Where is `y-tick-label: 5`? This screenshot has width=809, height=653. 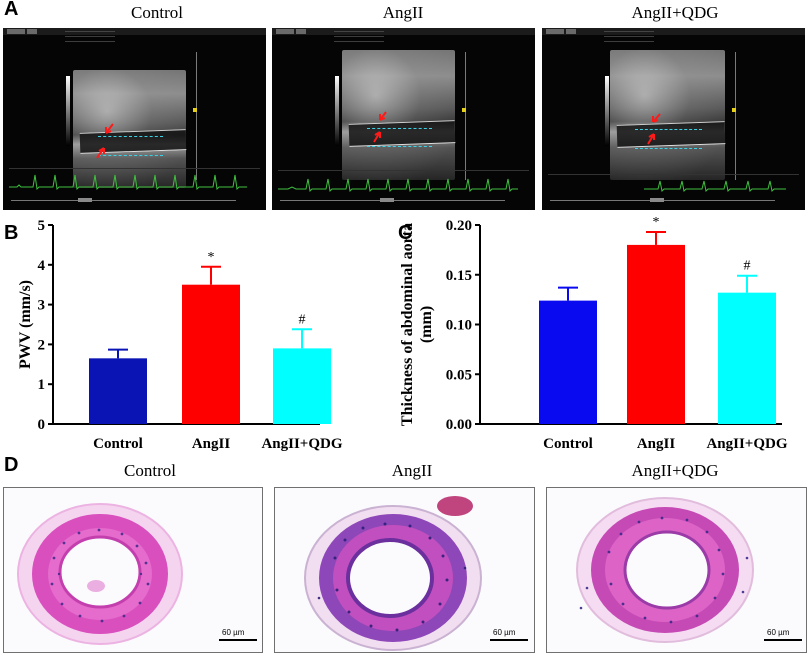
y-tick-label: 5 is located at coordinates (42, 226).